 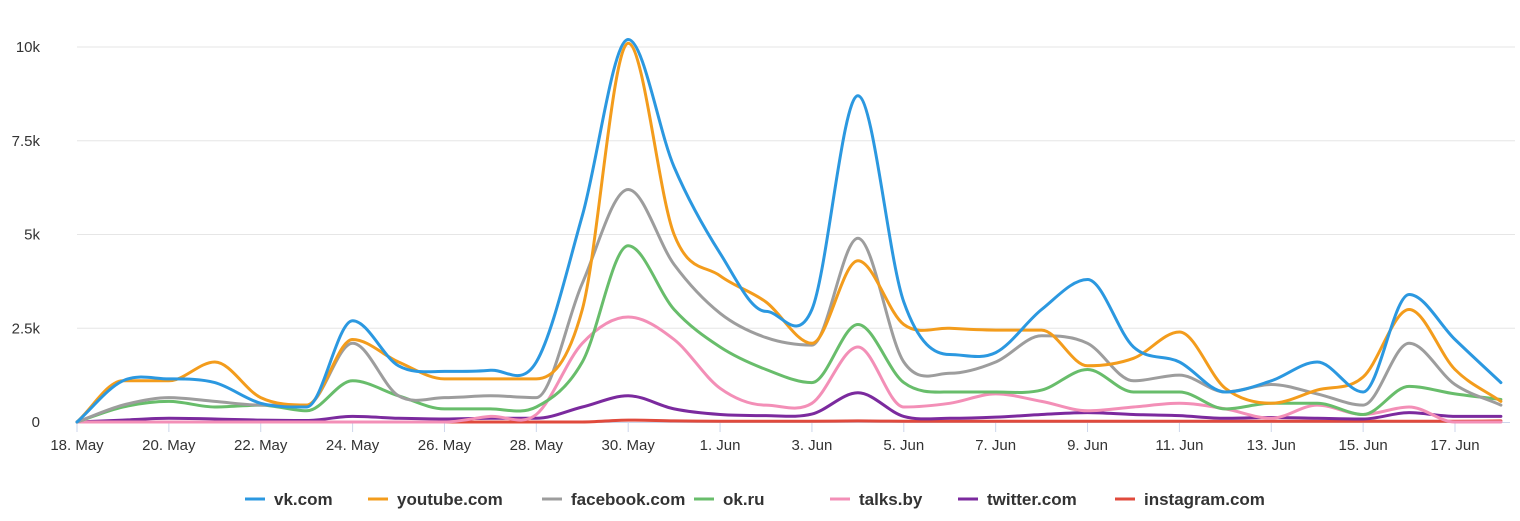 I want to click on x-tick-label: 24. May, so click(x=353, y=445).